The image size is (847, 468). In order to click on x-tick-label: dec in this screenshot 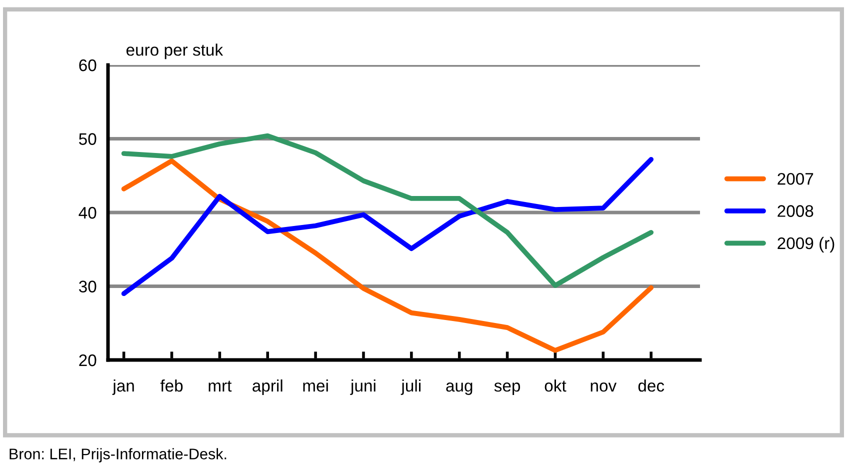, I will do `click(651, 385)`.